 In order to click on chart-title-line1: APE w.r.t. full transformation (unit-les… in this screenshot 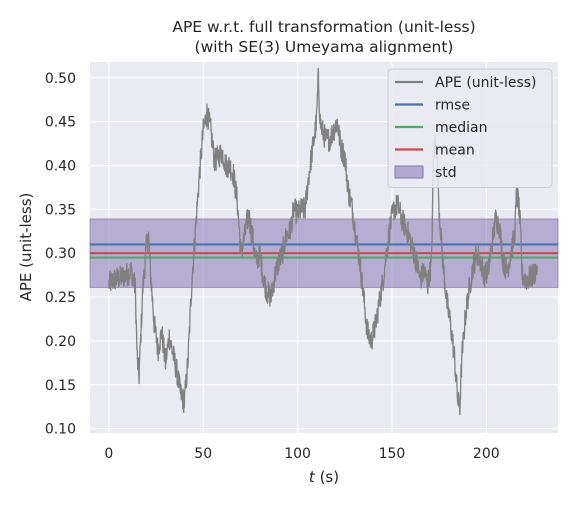, I will do `click(323, 27)`.